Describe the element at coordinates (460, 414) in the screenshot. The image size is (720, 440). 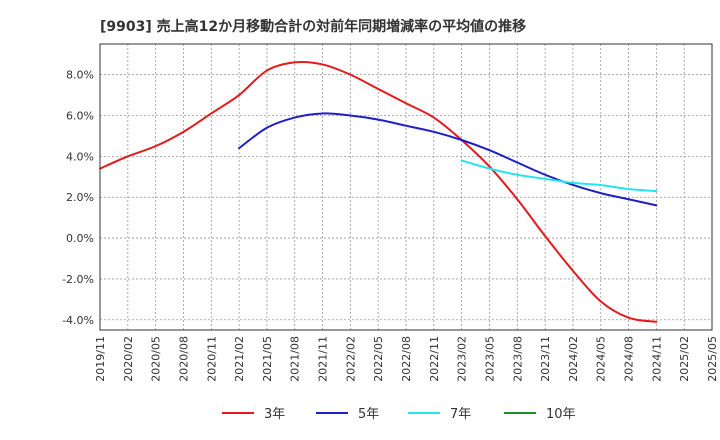
I see `legend-label: 7年` at that location.